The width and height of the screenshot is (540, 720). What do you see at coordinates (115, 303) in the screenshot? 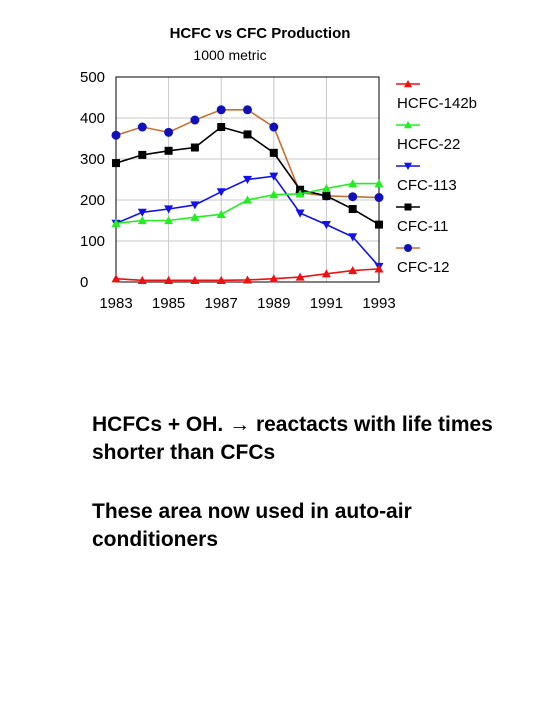
I see `x-tick-label: 1983` at bounding box center [115, 303].